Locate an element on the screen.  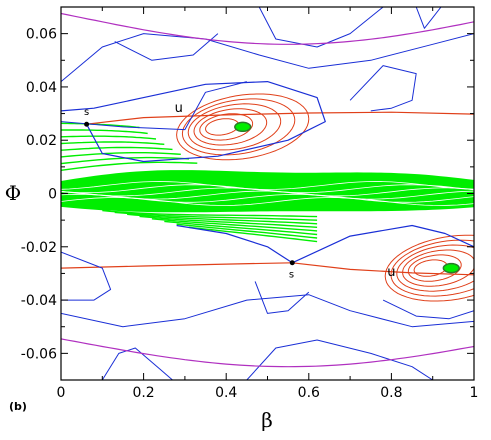
x-tick-label: 1 is located at coordinates (474, 393).